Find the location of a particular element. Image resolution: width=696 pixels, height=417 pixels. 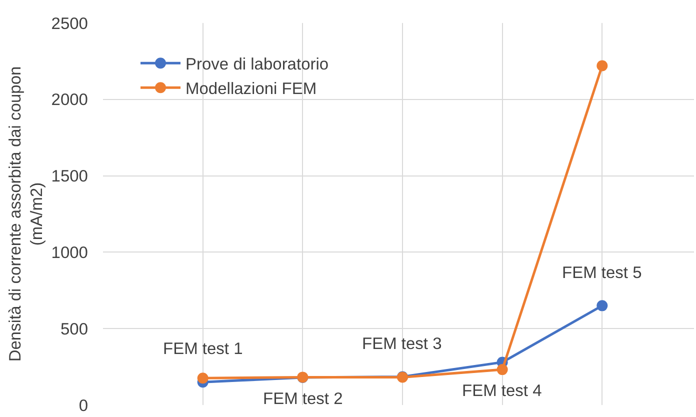

y-tick-label: 0 is located at coordinates (83, 405).